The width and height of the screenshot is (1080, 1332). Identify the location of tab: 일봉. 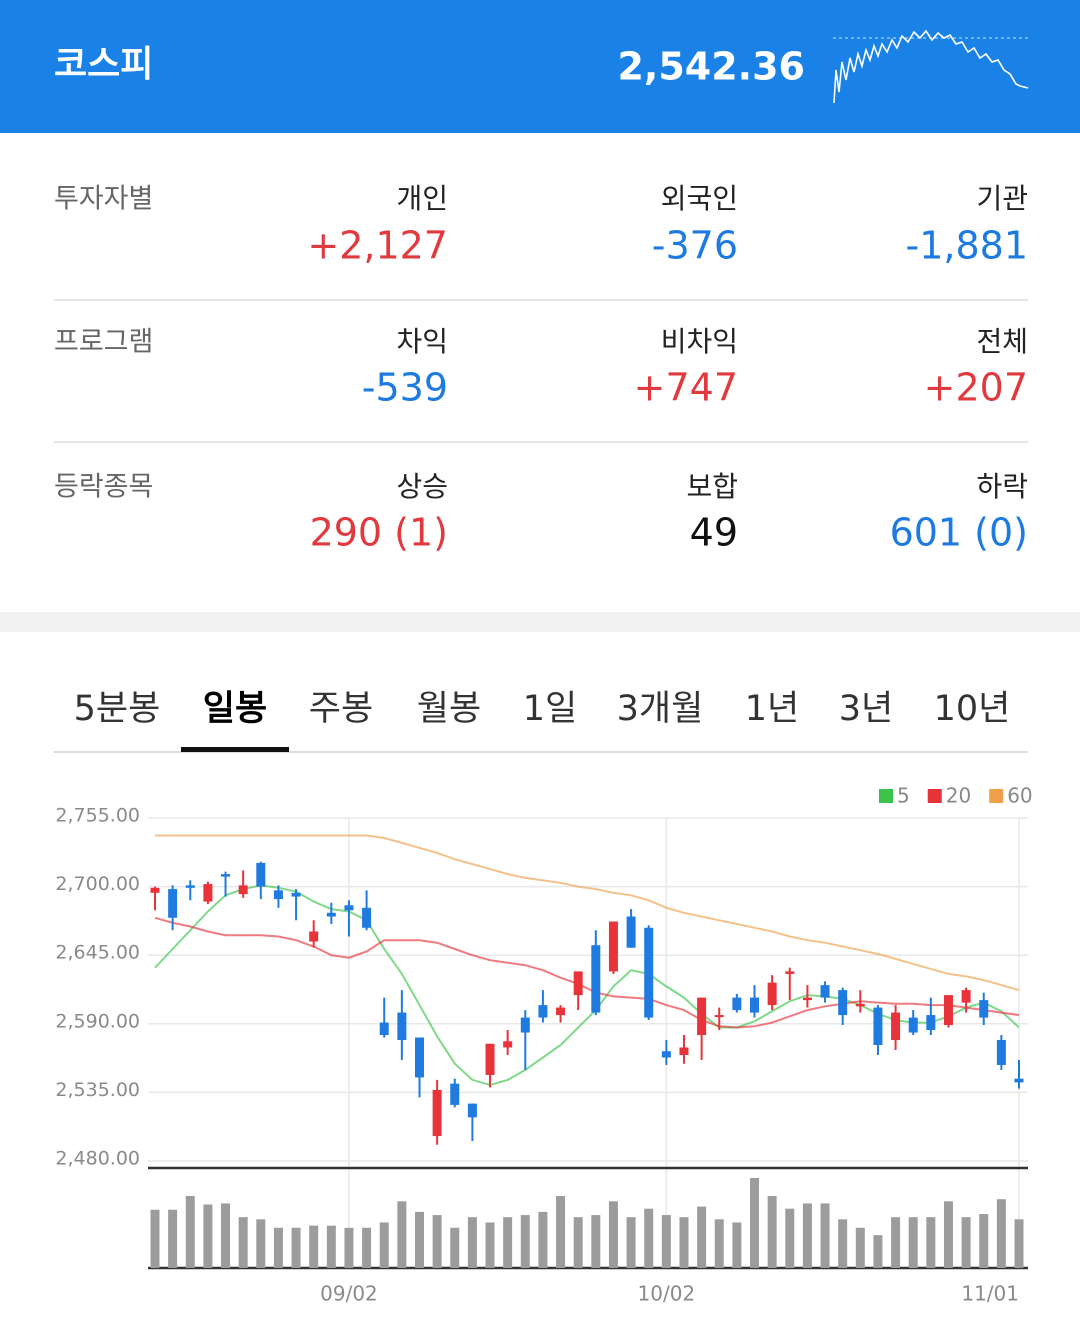
(235, 709).